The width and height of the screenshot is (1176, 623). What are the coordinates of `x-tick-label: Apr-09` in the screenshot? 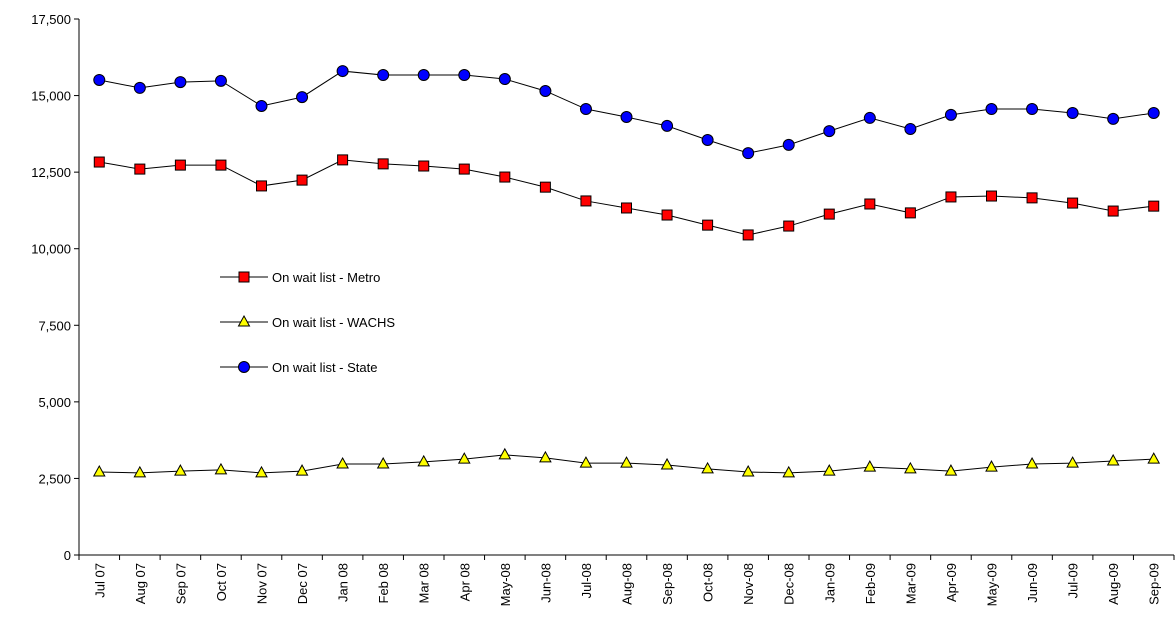 It's located at (951, 582).